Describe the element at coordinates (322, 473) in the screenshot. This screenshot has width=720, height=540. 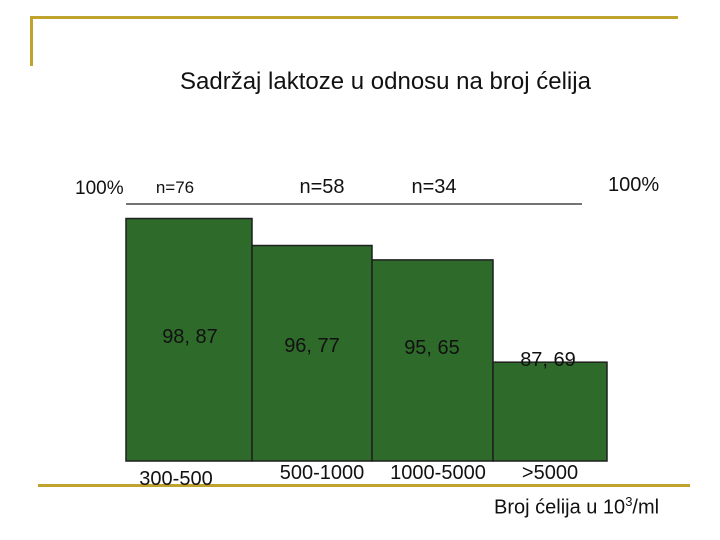
I see `category-label-2: 500-1000` at that location.